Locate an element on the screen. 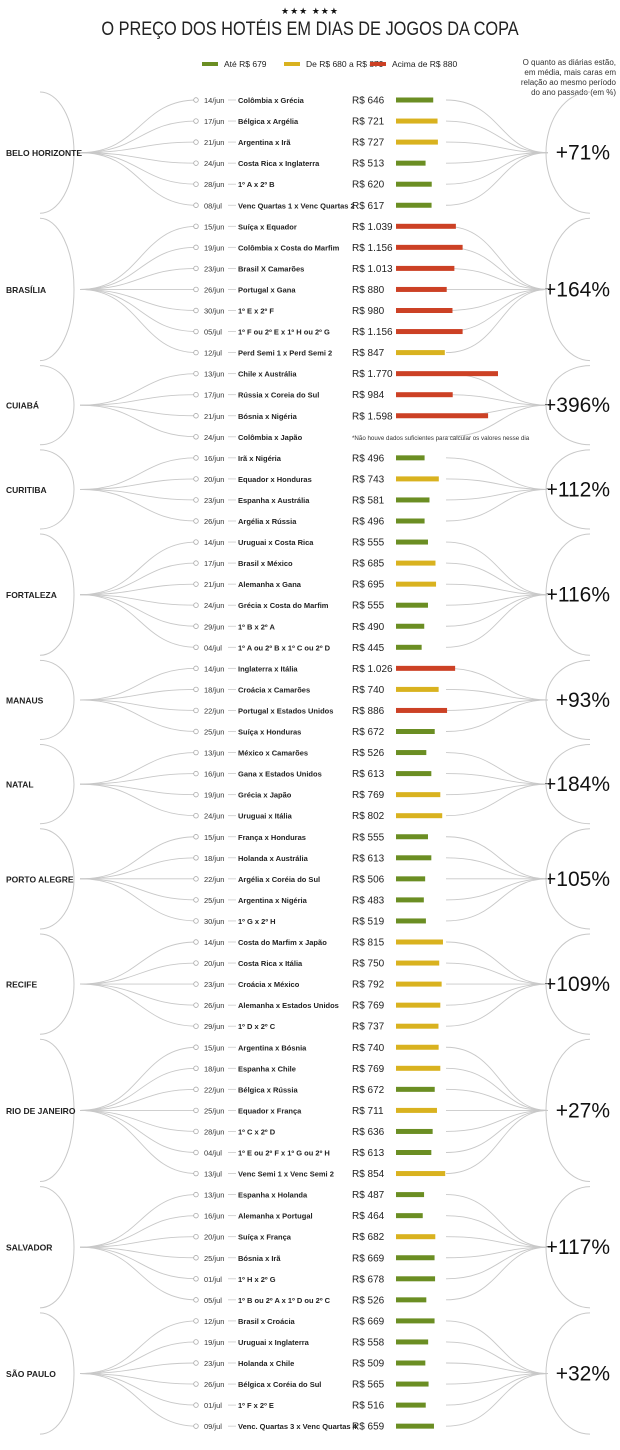 The image size is (620, 1450). game-match: Bélgica x Rússia is located at coordinates (268, 1089).